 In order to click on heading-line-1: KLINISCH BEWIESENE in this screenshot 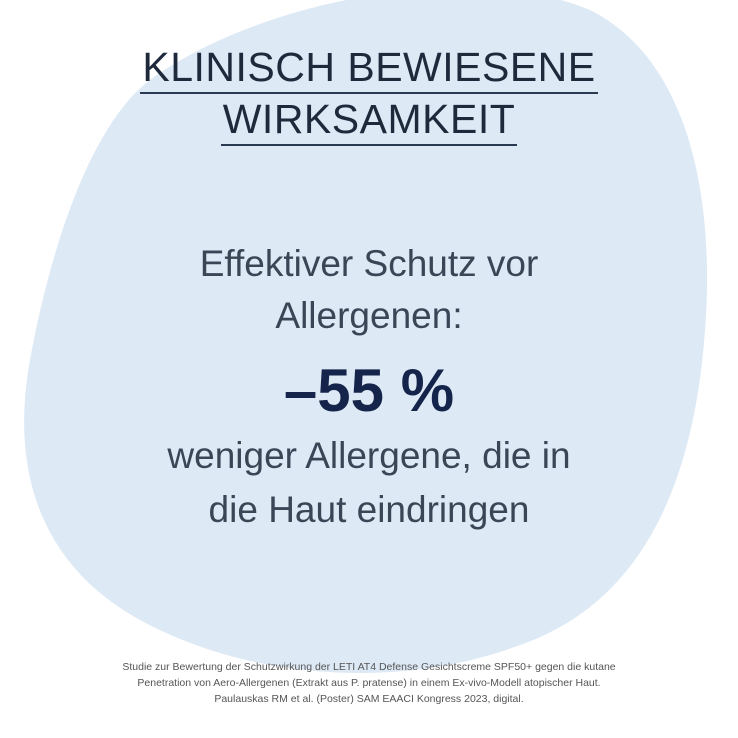, I will do `click(369, 69)`.